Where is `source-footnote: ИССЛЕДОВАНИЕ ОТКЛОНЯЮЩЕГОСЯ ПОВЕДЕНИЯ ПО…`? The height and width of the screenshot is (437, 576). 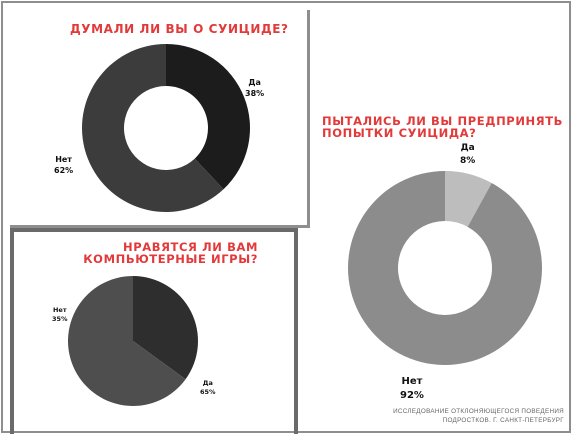 source-footnote: ИССЛЕДОВАНИЕ ОТКЛОНЯЮЩЕГОСЯ ПОВЕДЕНИЯ ПО… is located at coordinates (478, 416).